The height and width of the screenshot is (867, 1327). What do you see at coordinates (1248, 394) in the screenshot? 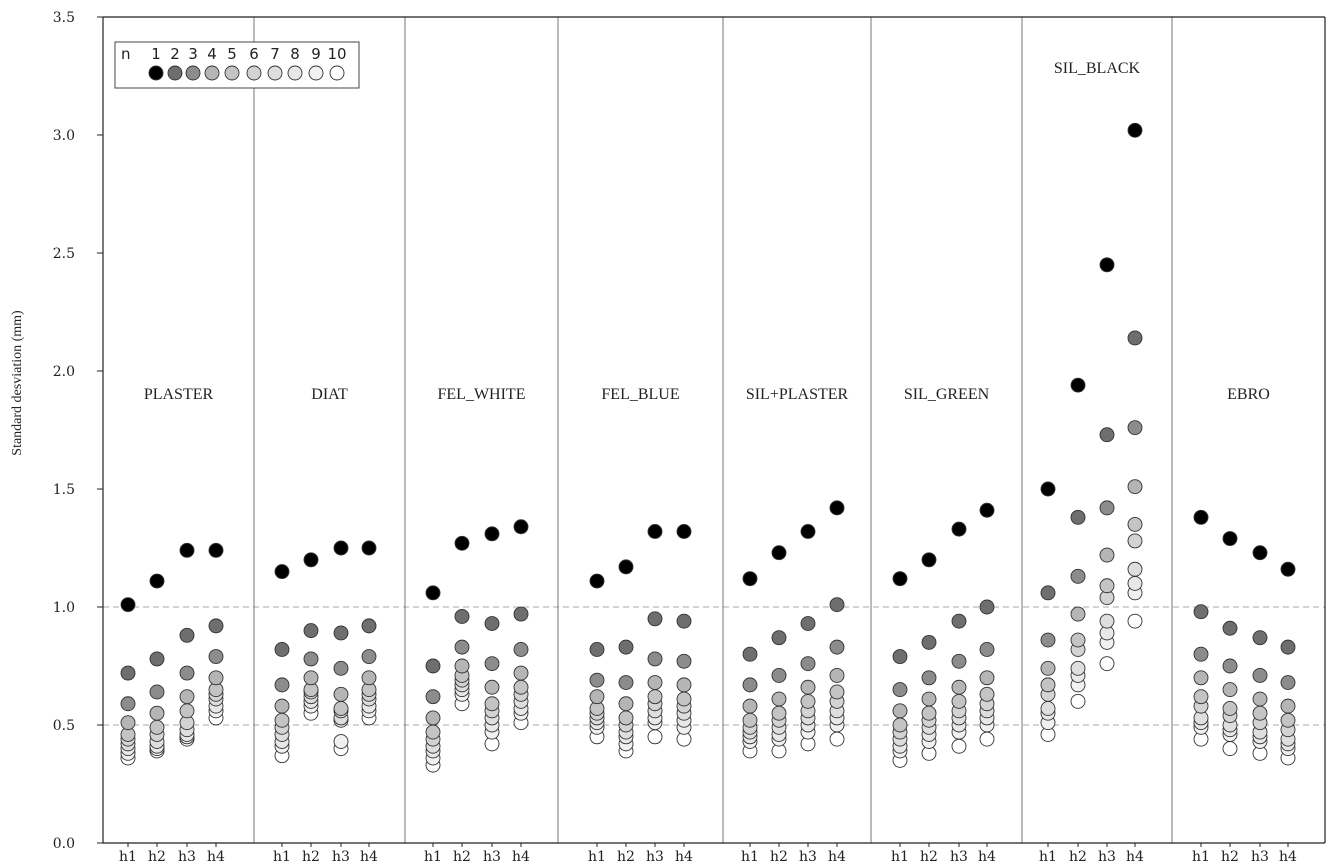
I see `group-label: EBRO` at bounding box center [1248, 394].